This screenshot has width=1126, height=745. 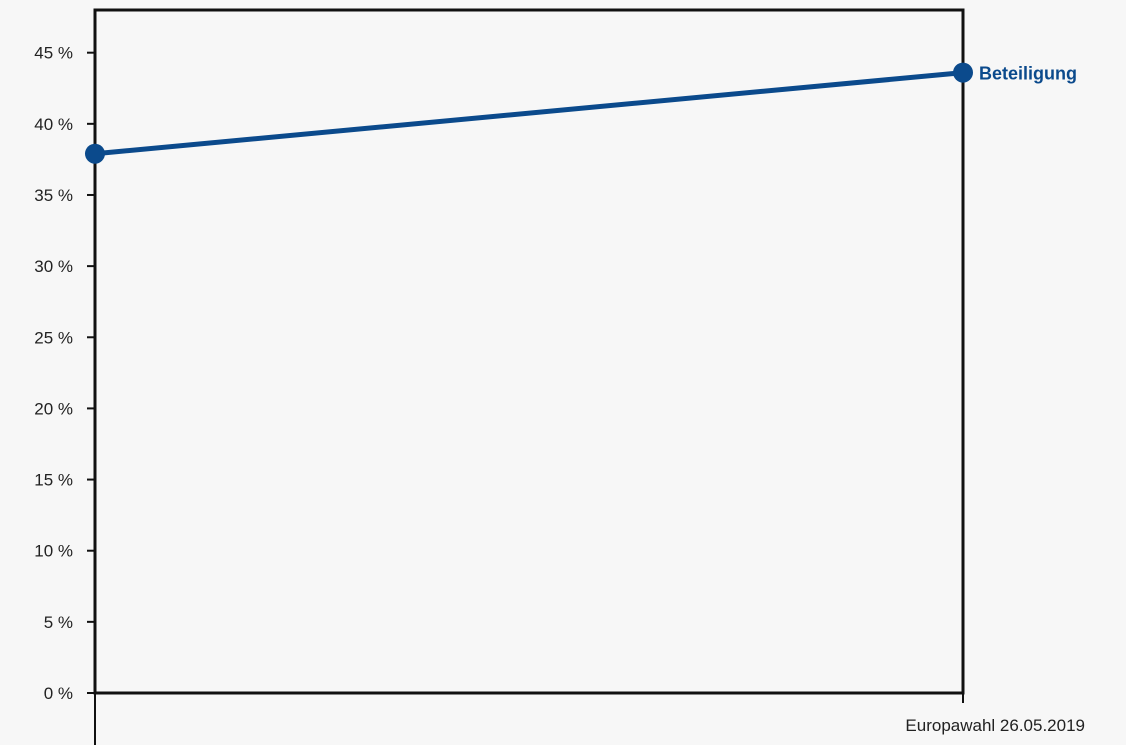 I want to click on x-tick-label: Europawahl 26.05.2019, so click(x=995, y=725).